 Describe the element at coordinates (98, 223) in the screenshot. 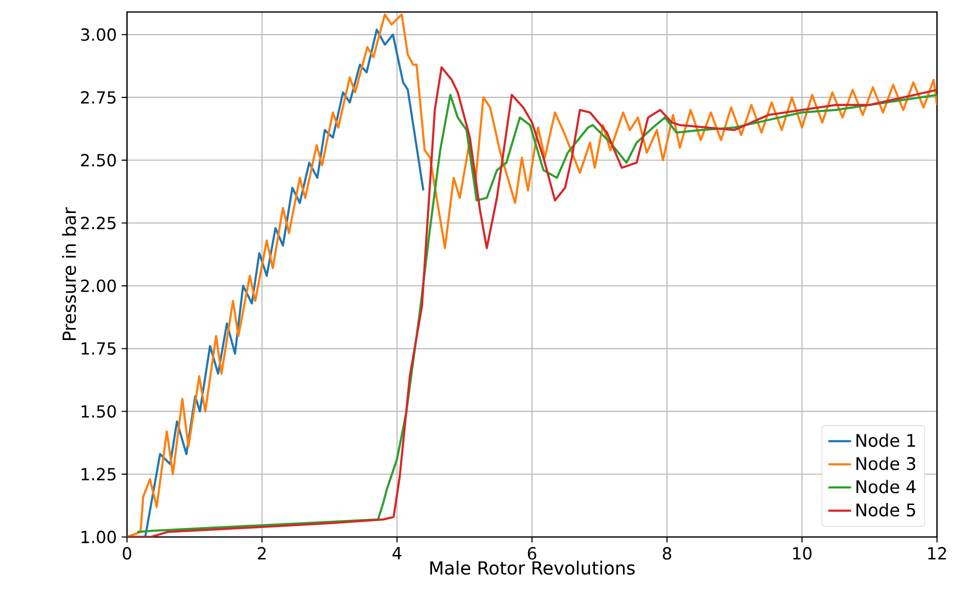

I see `y-tick-label: 2.25` at that location.